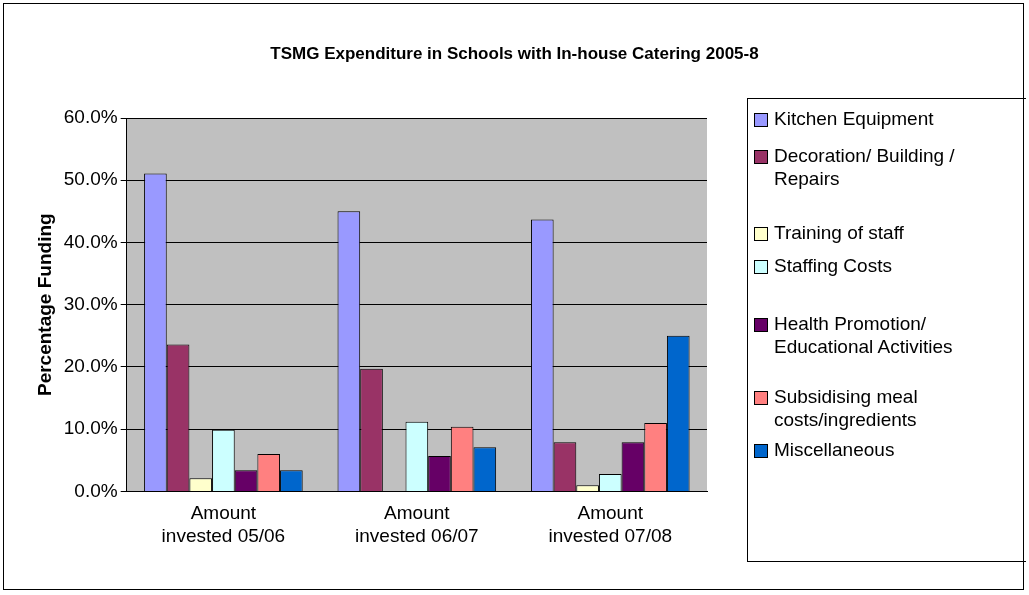 Image resolution: width=1029 pixels, height=595 pixels. What do you see at coordinates (90, 428) in the screenshot?
I see `y-tick-label: 10.0%` at bounding box center [90, 428].